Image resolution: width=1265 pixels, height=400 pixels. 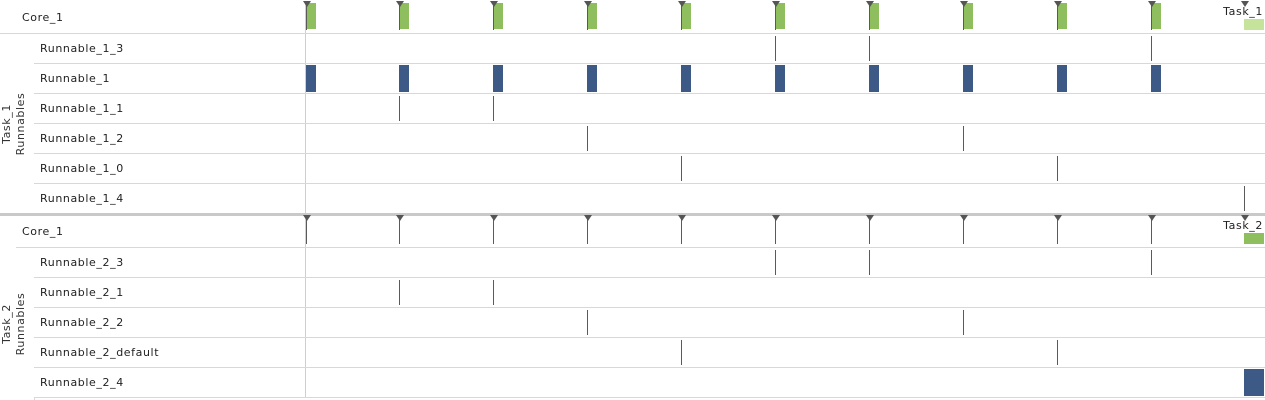 What do you see at coordinates (169, 292) in the screenshot?
I see `runnable-label-cell: Runnable_2_1` at bounding box center [169, 292].